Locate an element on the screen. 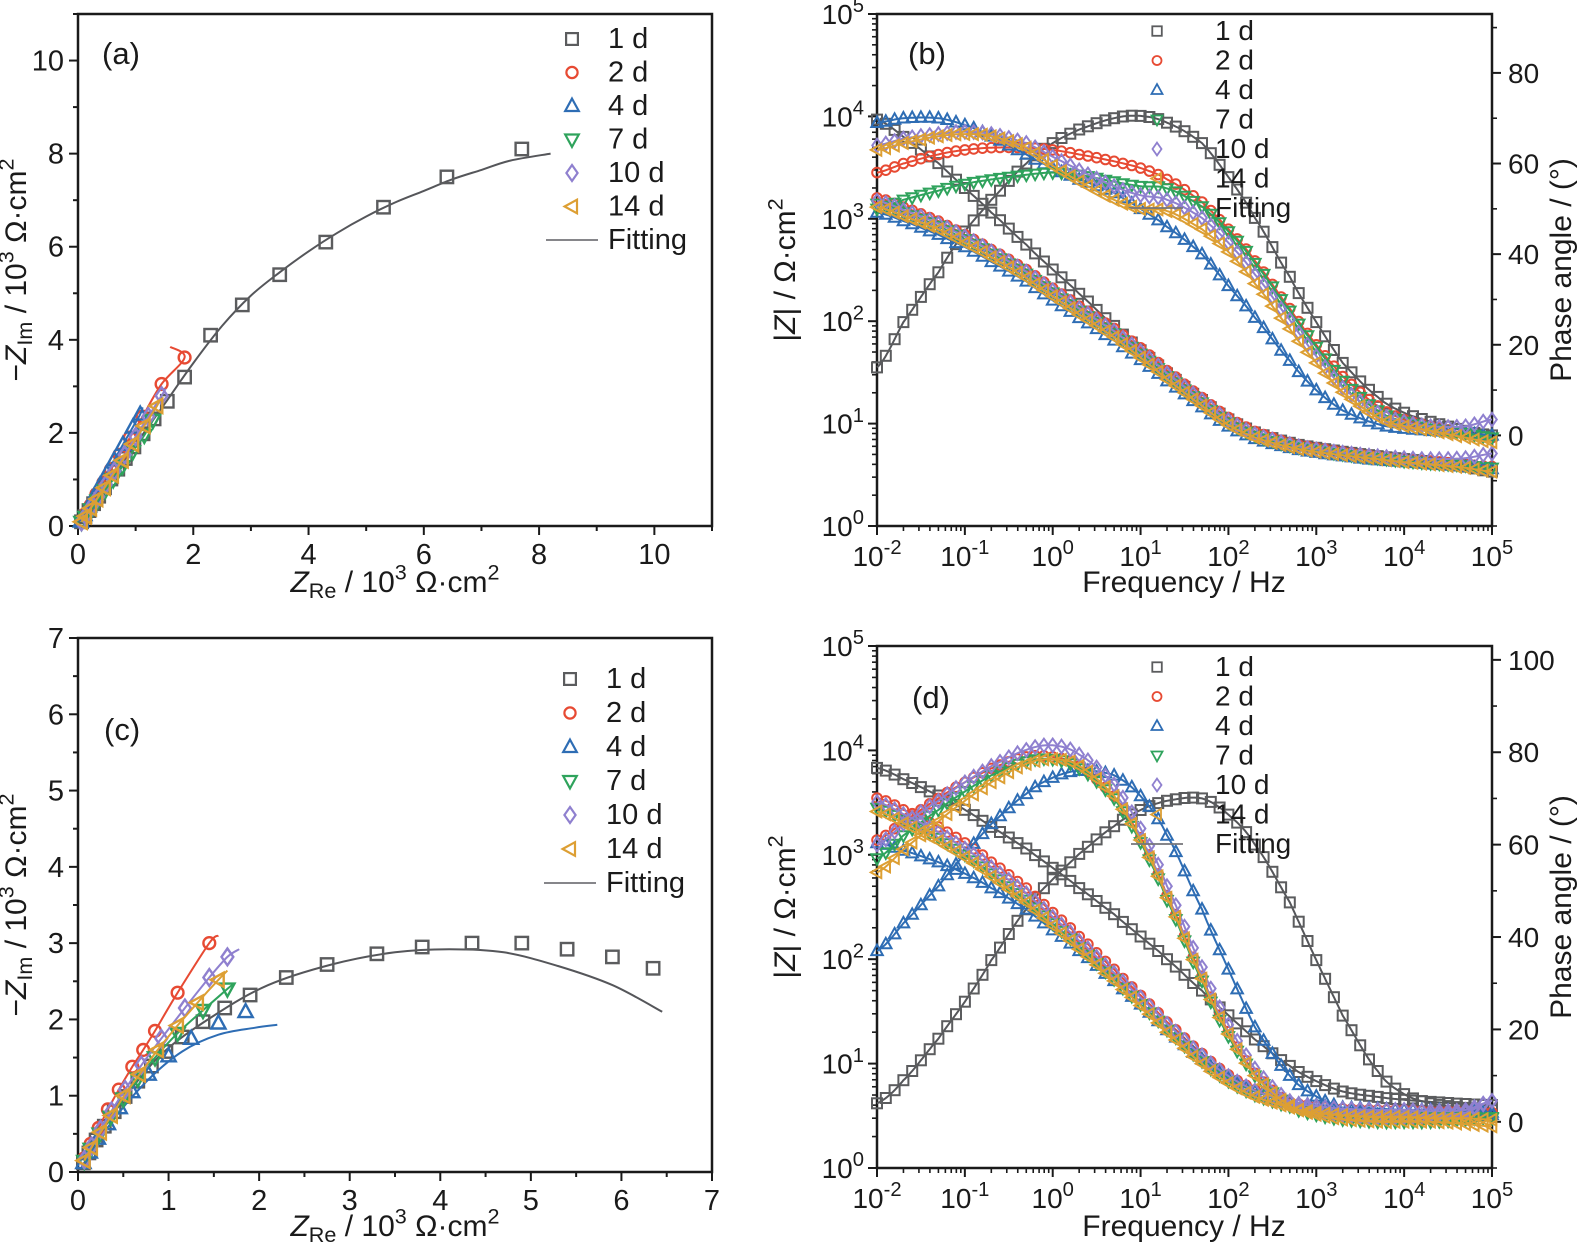 The image size is (1595, 1246). y-tick-label: 10¹ is located at coordinates (843, 422).